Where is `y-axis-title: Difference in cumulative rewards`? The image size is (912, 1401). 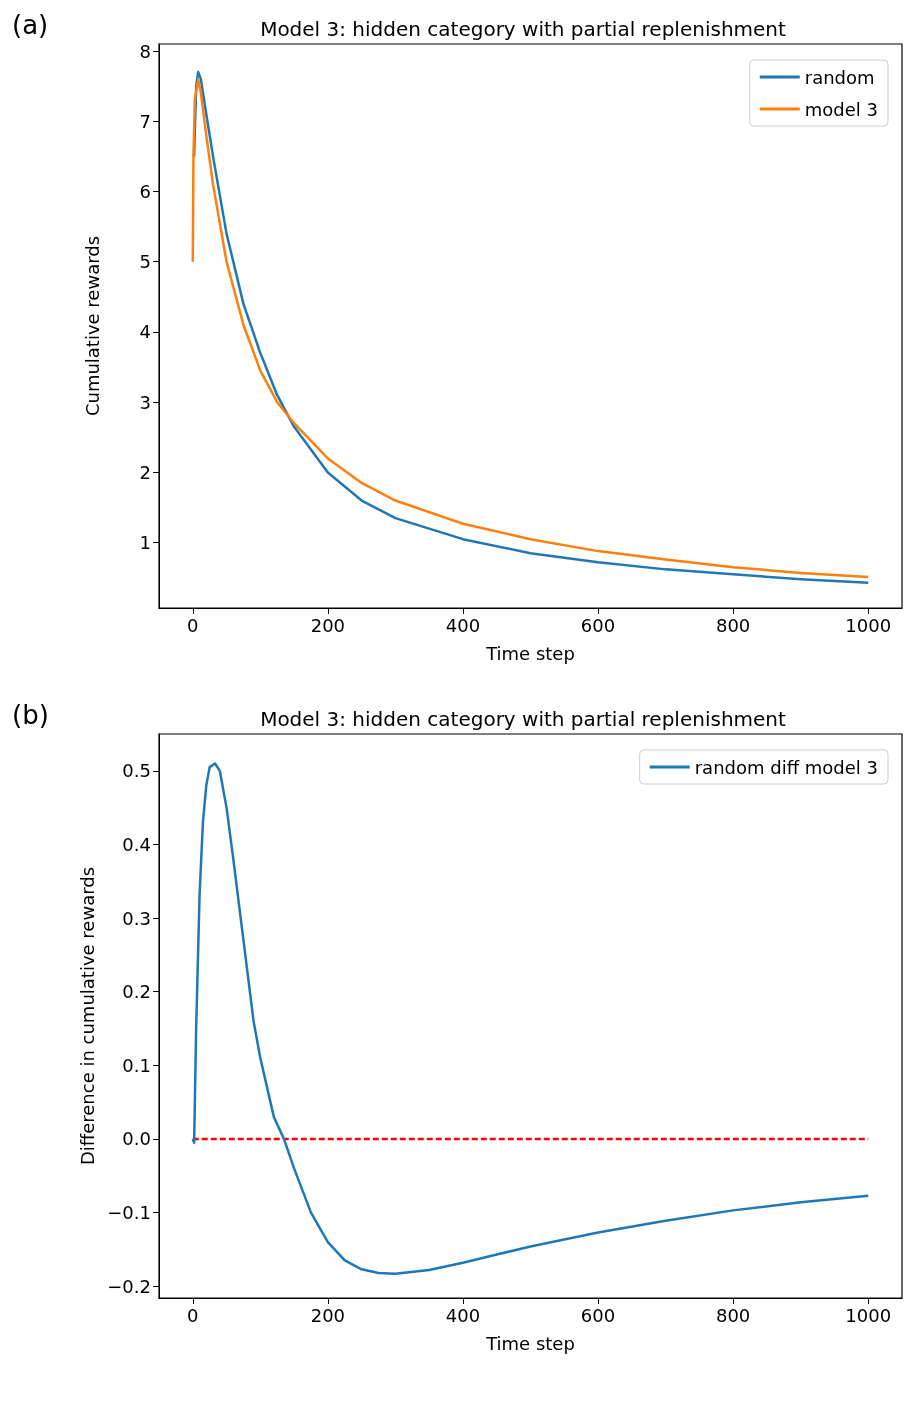
y-axis-title: Difference in cumulative rewards is located at coordinates (87, 1016).